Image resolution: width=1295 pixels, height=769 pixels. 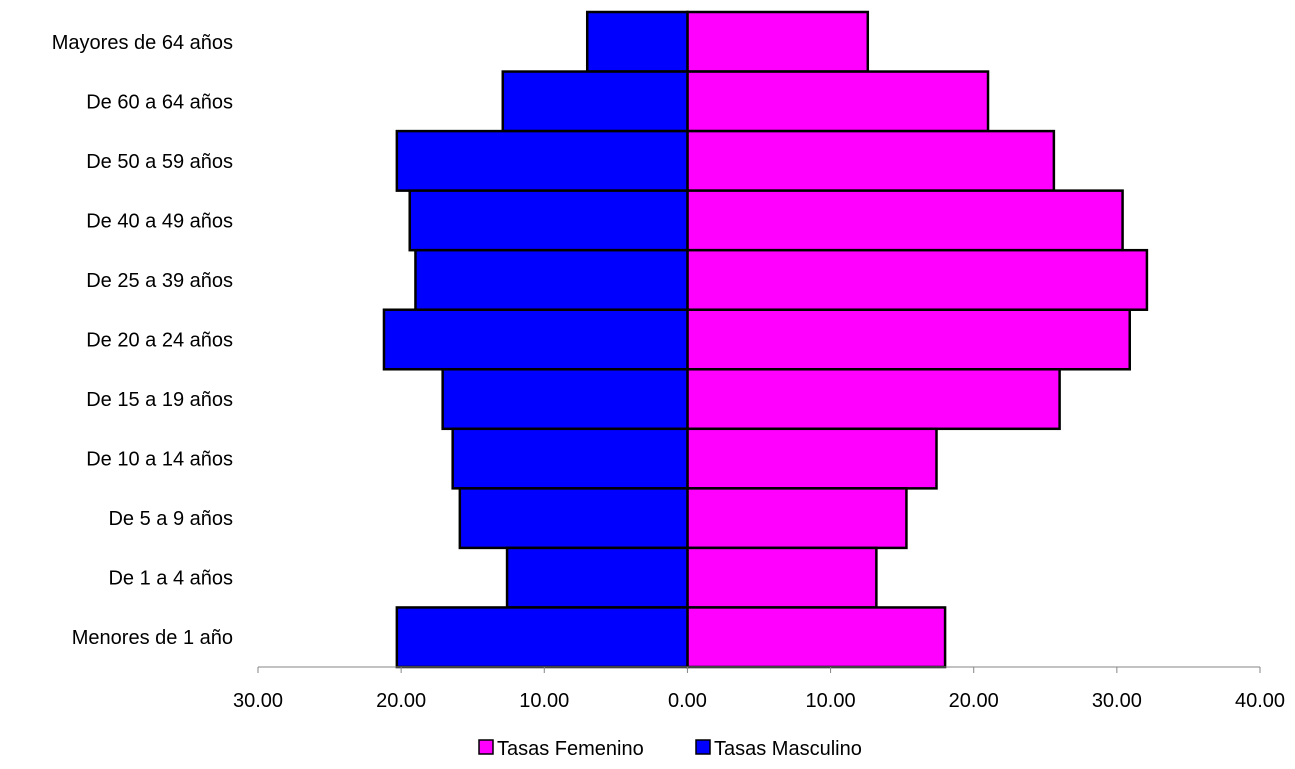 What do you see at coordinates (486, 747) in the screenshot?
I see `legend-swatch-femenino` at bounding box center [486, 747].